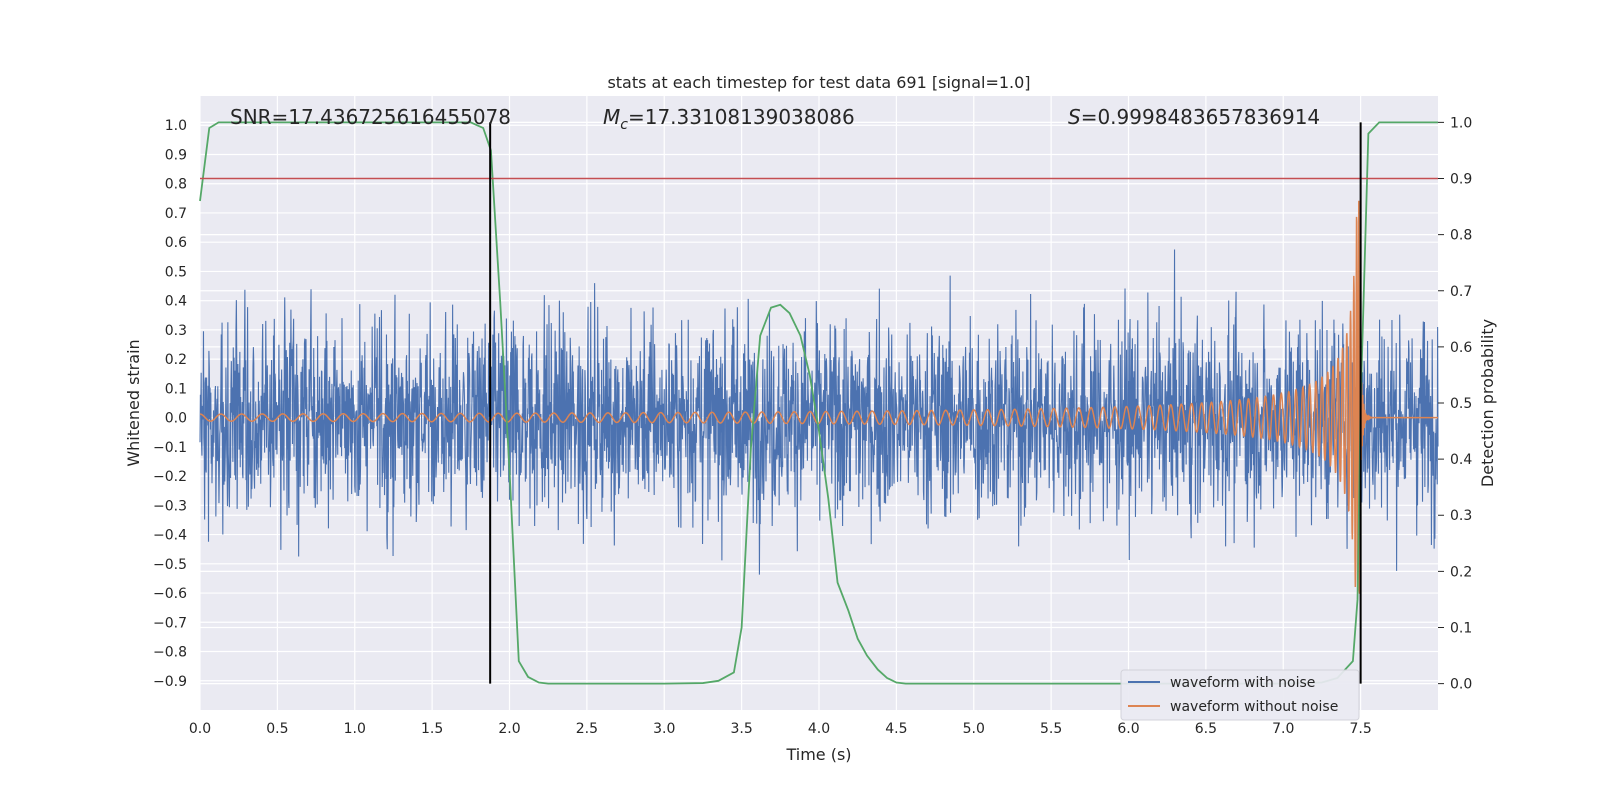  I want to click on y-tick-label: 0.5, so click(176, 272).